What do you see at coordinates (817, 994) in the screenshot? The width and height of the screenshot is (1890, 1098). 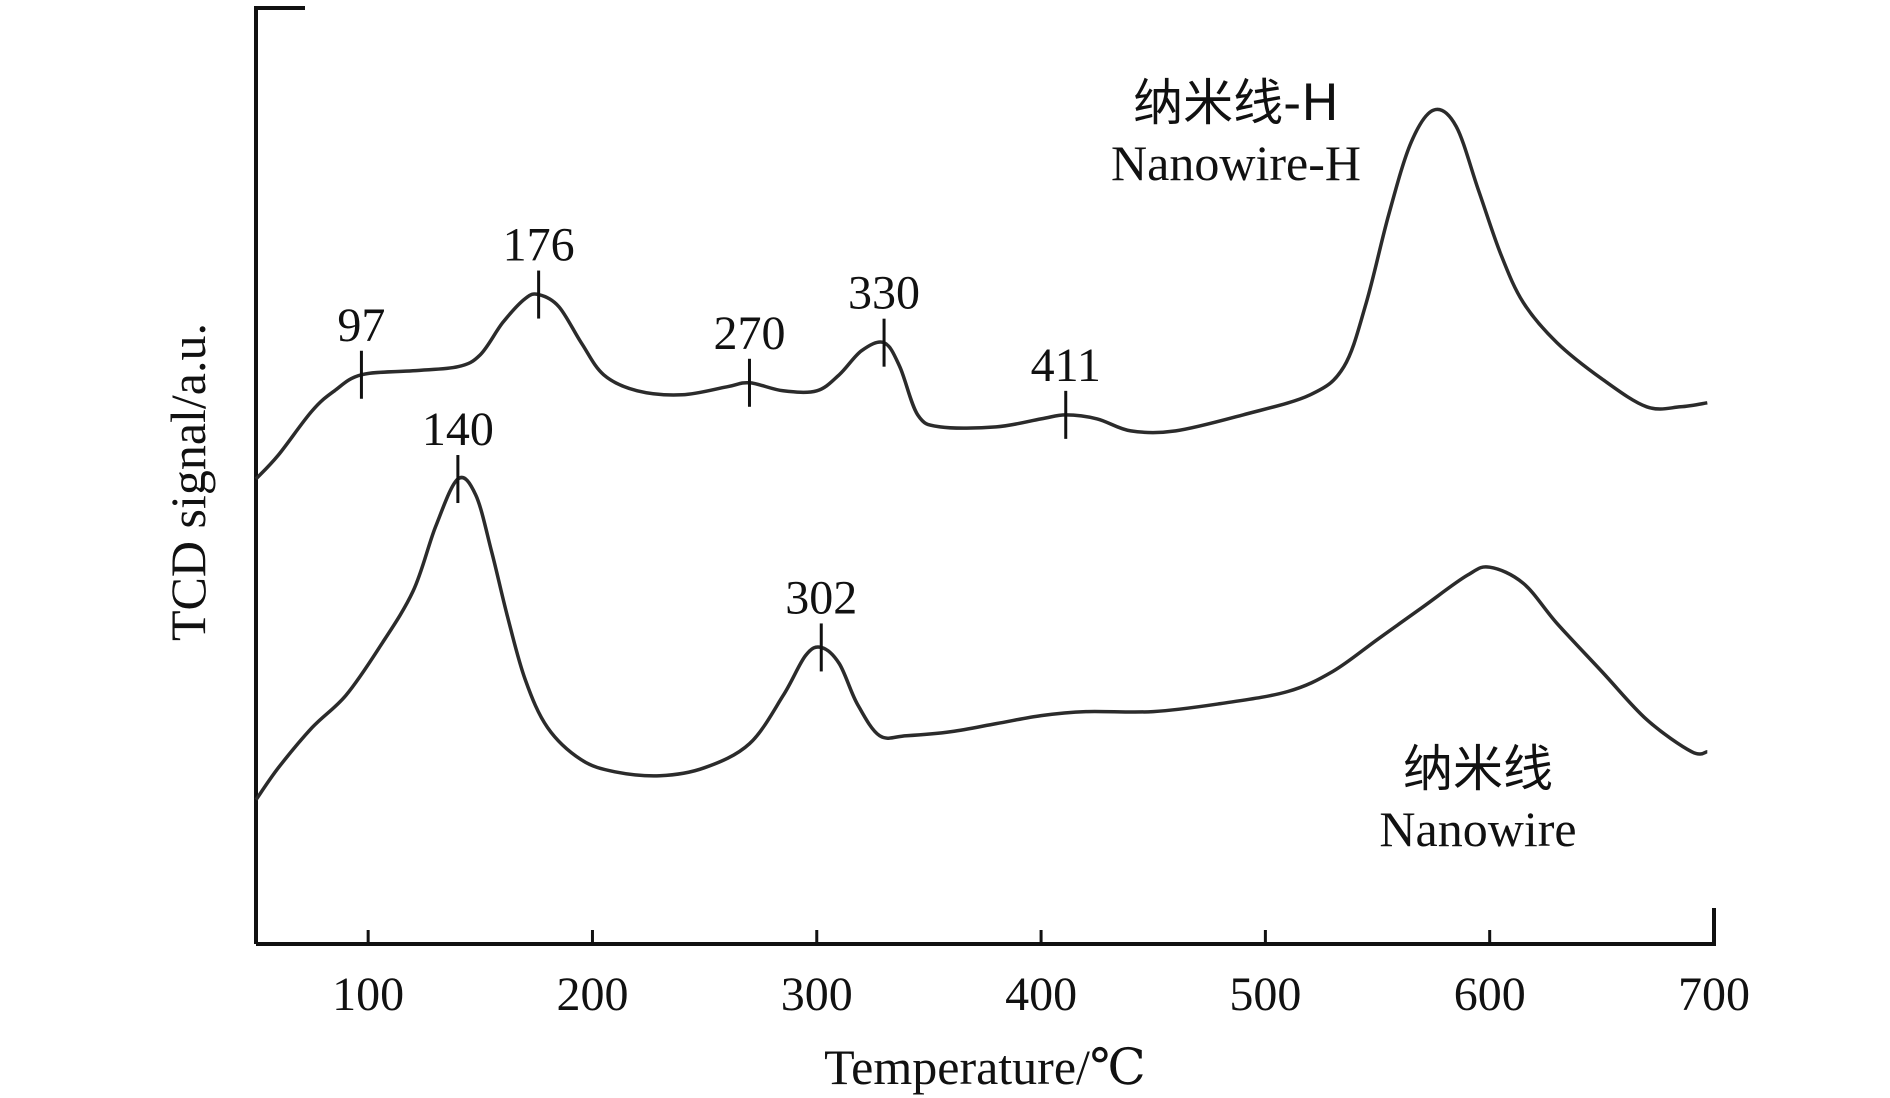 I see `x-tick-label-300: 300` at bounding box center [817, 994].